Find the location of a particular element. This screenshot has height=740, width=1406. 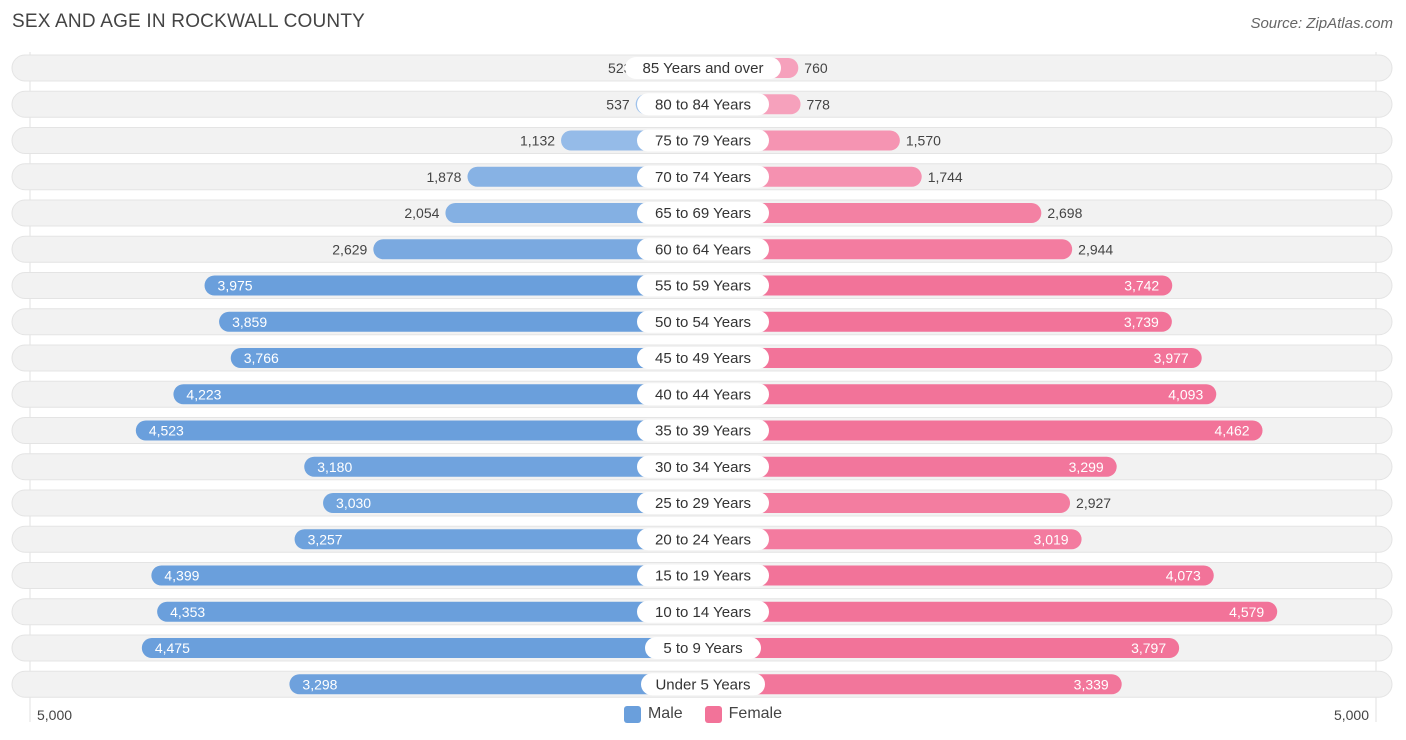

female-value-label: 3,797 is located at coordinates (1148, 648).